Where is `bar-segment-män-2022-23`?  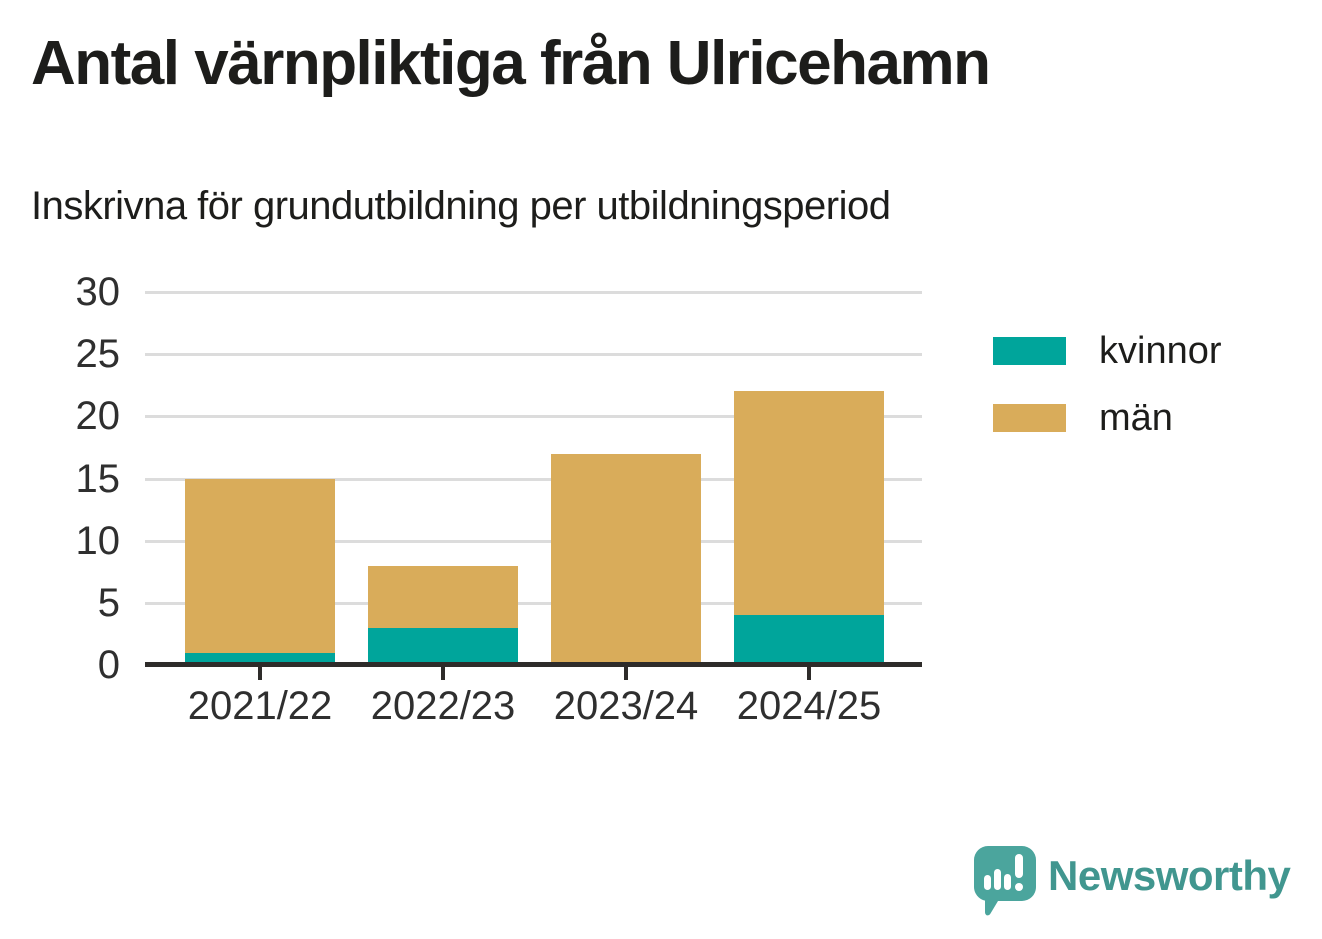 bar-segment-män-2022-23 is located at coordinates (443, 596).